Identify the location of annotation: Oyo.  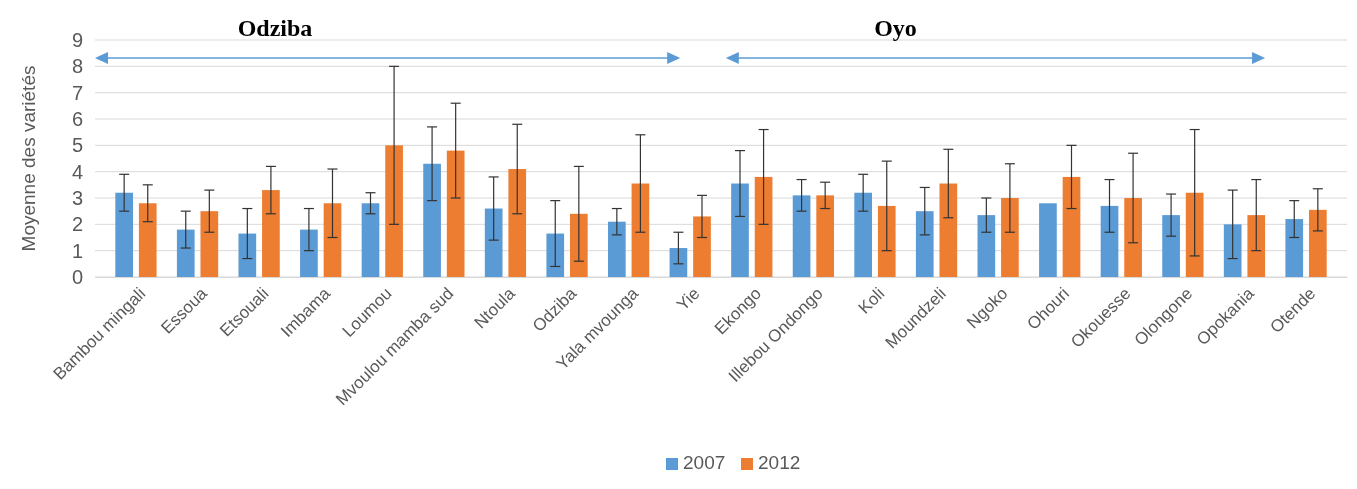
(895, 28).